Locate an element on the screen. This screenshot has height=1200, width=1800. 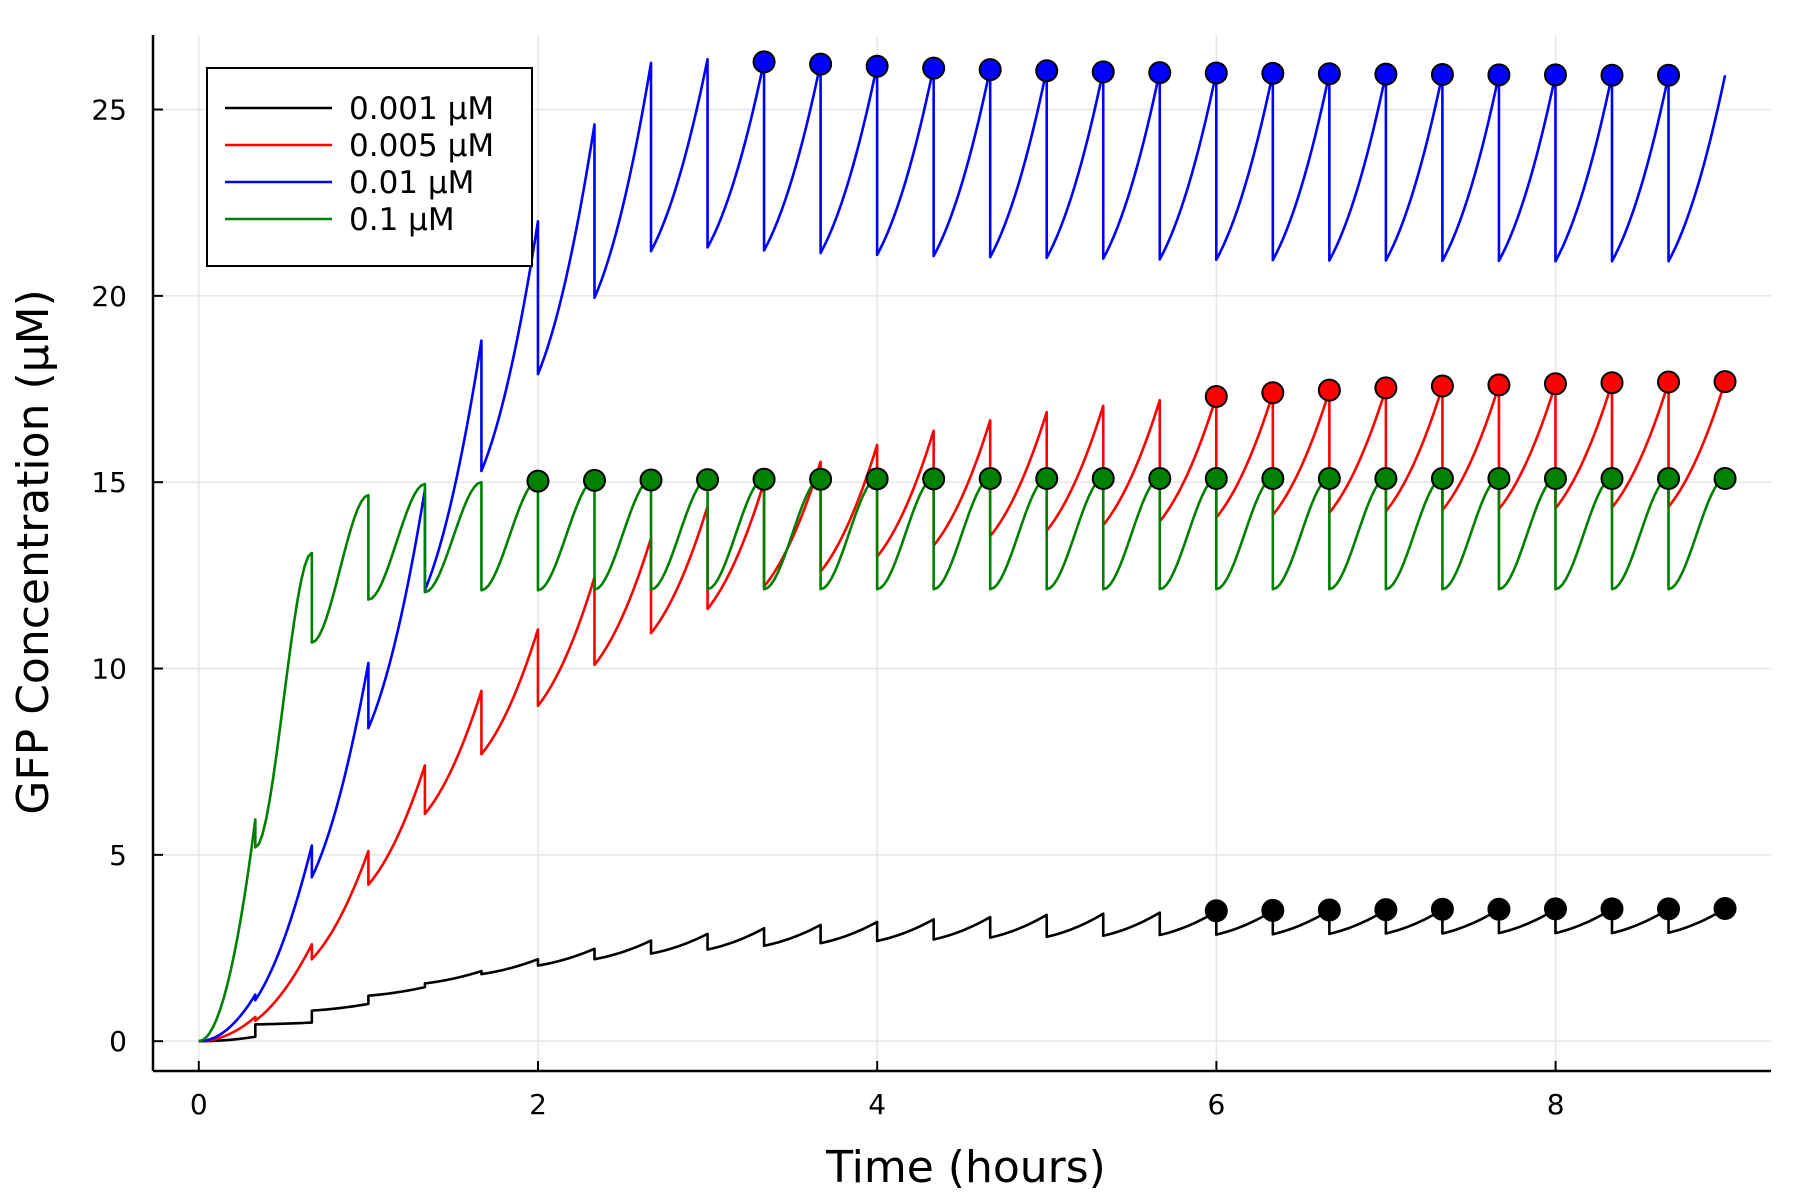
legend: 0.001 μM0.005 μM0.01 μM0.1 μM is located at coordinates (369, 167).